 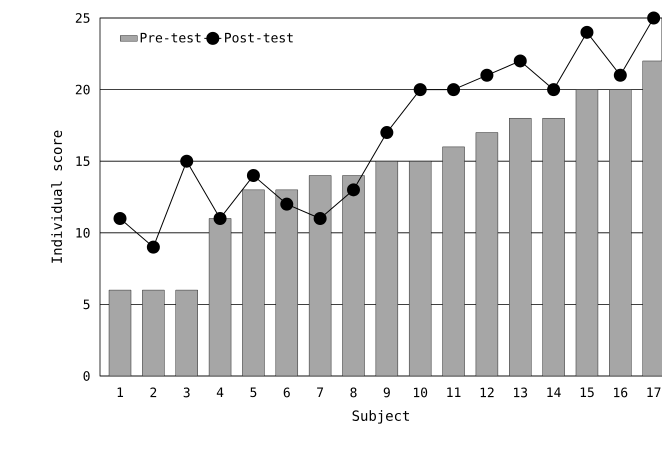 I want to click on x-tick-label: 8, so click(x=353, y=393).